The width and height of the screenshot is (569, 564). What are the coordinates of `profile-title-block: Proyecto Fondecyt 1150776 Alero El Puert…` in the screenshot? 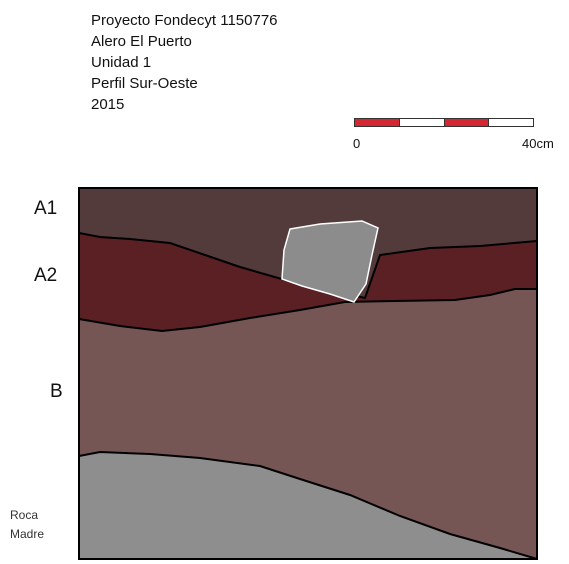 It's located at (184, 62).